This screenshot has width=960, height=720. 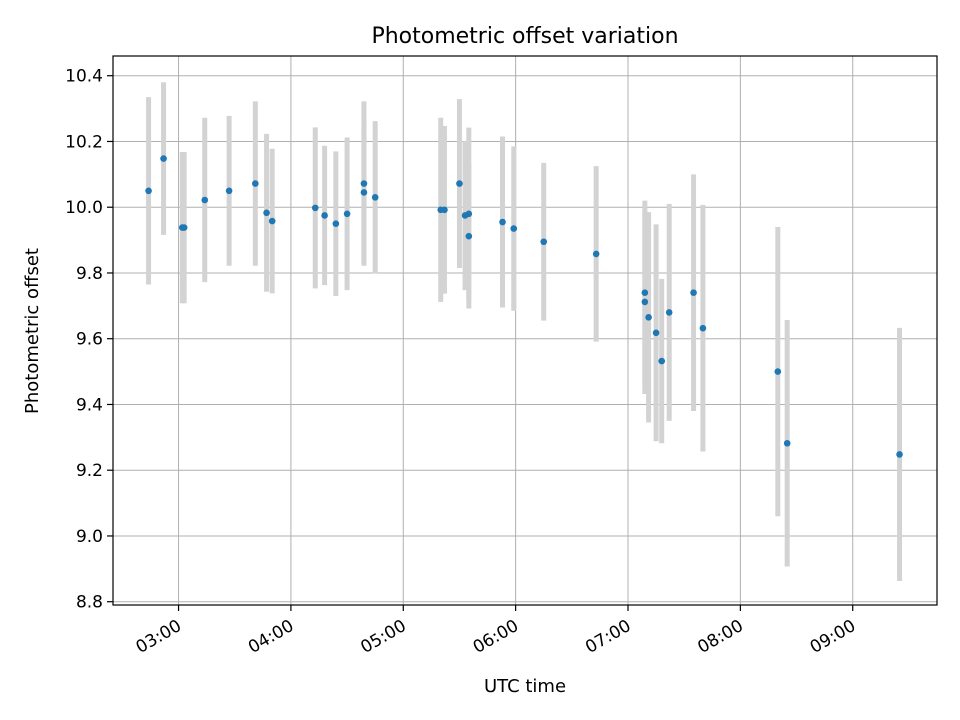 What do you see at coordinates (89, 405) in the screenshot?
I see `y-tick-label: 9.4` at bounding box center [89, 405].